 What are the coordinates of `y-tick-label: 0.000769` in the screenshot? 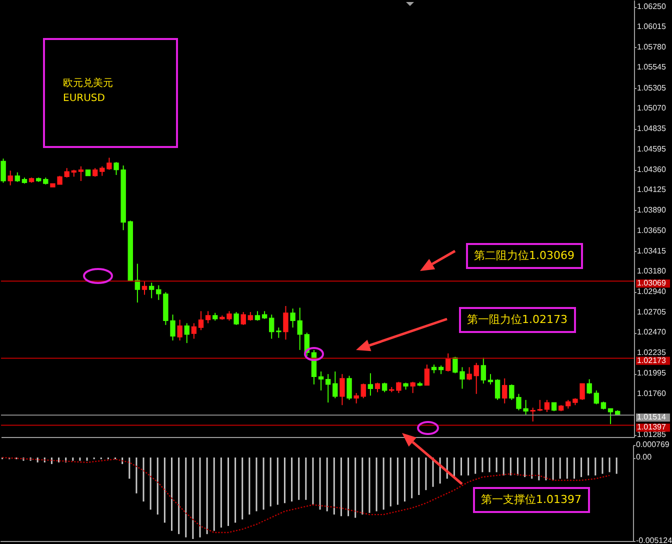 It's located at (653, 444).